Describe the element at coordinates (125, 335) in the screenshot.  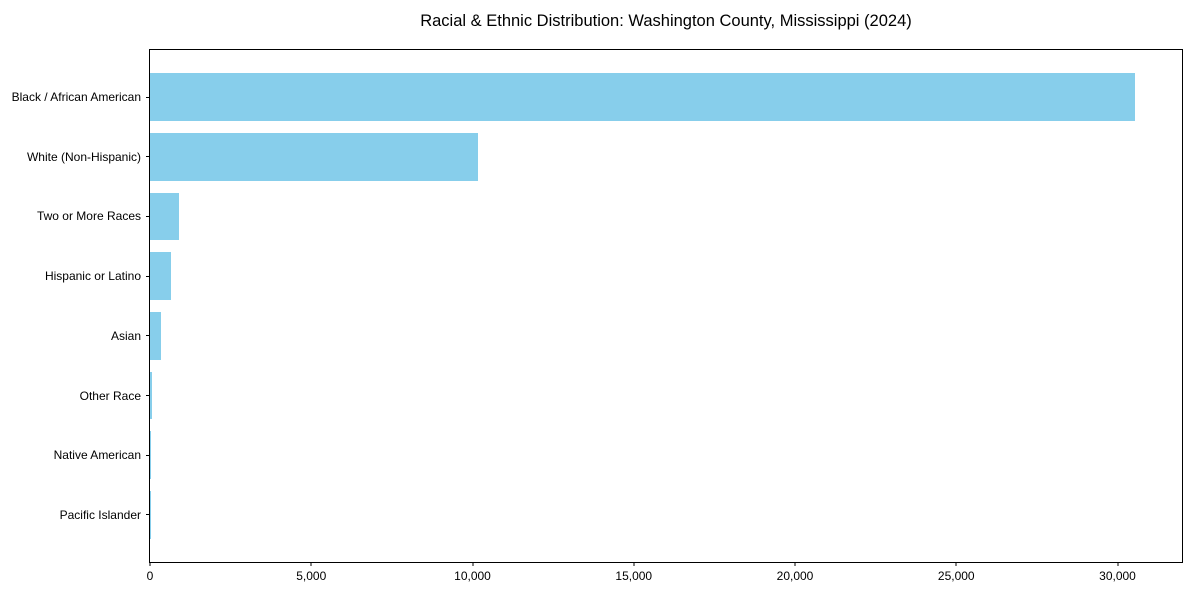
I see `y-axis-label: Asian` at that location.